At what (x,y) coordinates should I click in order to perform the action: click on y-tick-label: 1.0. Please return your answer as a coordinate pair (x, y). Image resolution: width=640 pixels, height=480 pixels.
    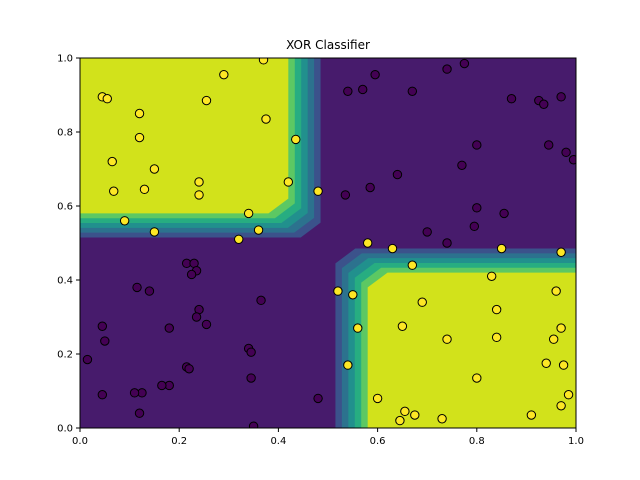
    Looking at the image, I should click on (65, 59).